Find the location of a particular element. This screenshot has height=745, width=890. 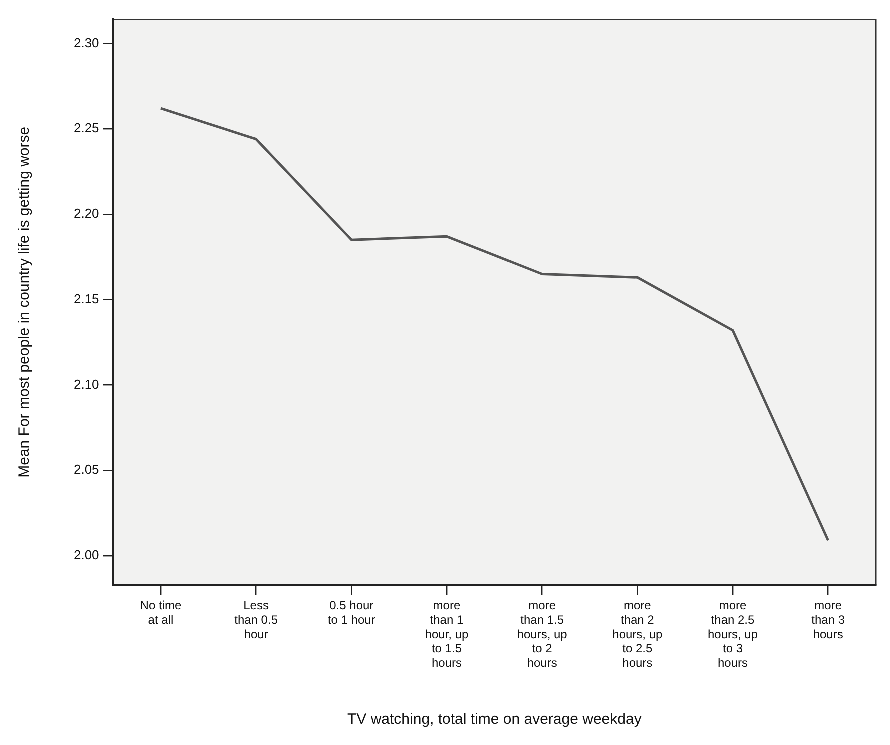

x-tick-label: more than 2 hours, up to 2.5 hours is located at coordinates (637, 634).